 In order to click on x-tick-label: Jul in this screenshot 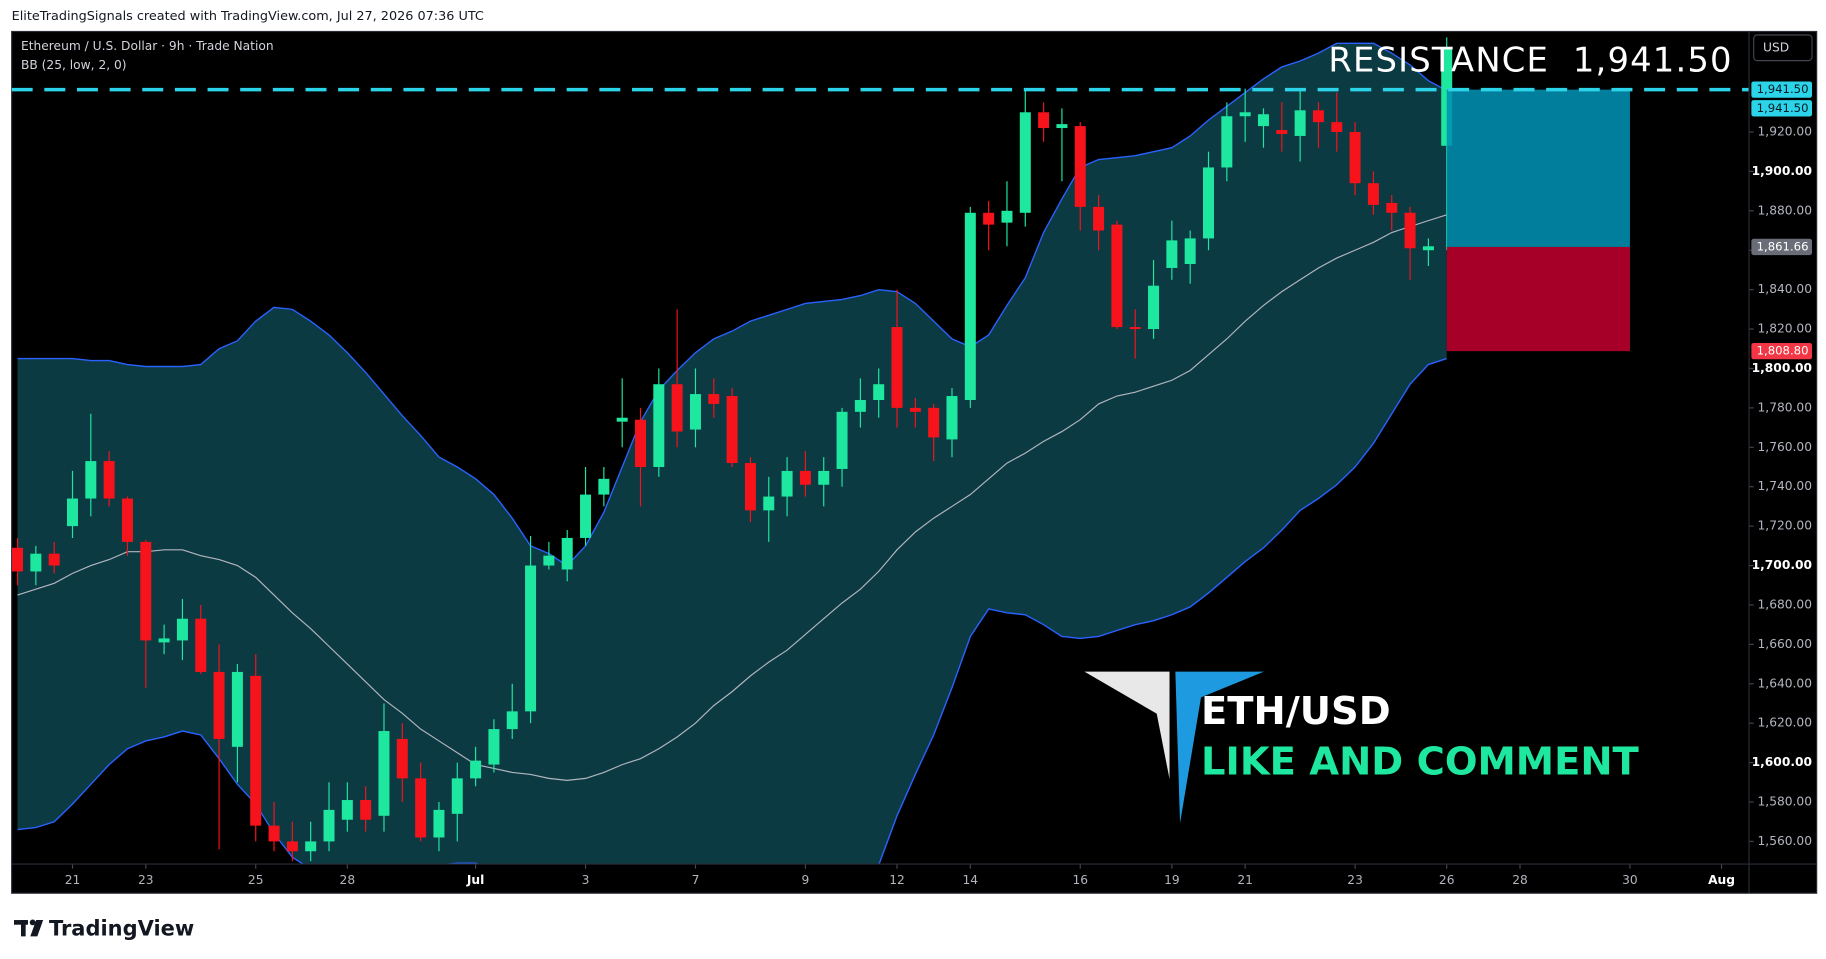, I will do `click(475, 880)`.